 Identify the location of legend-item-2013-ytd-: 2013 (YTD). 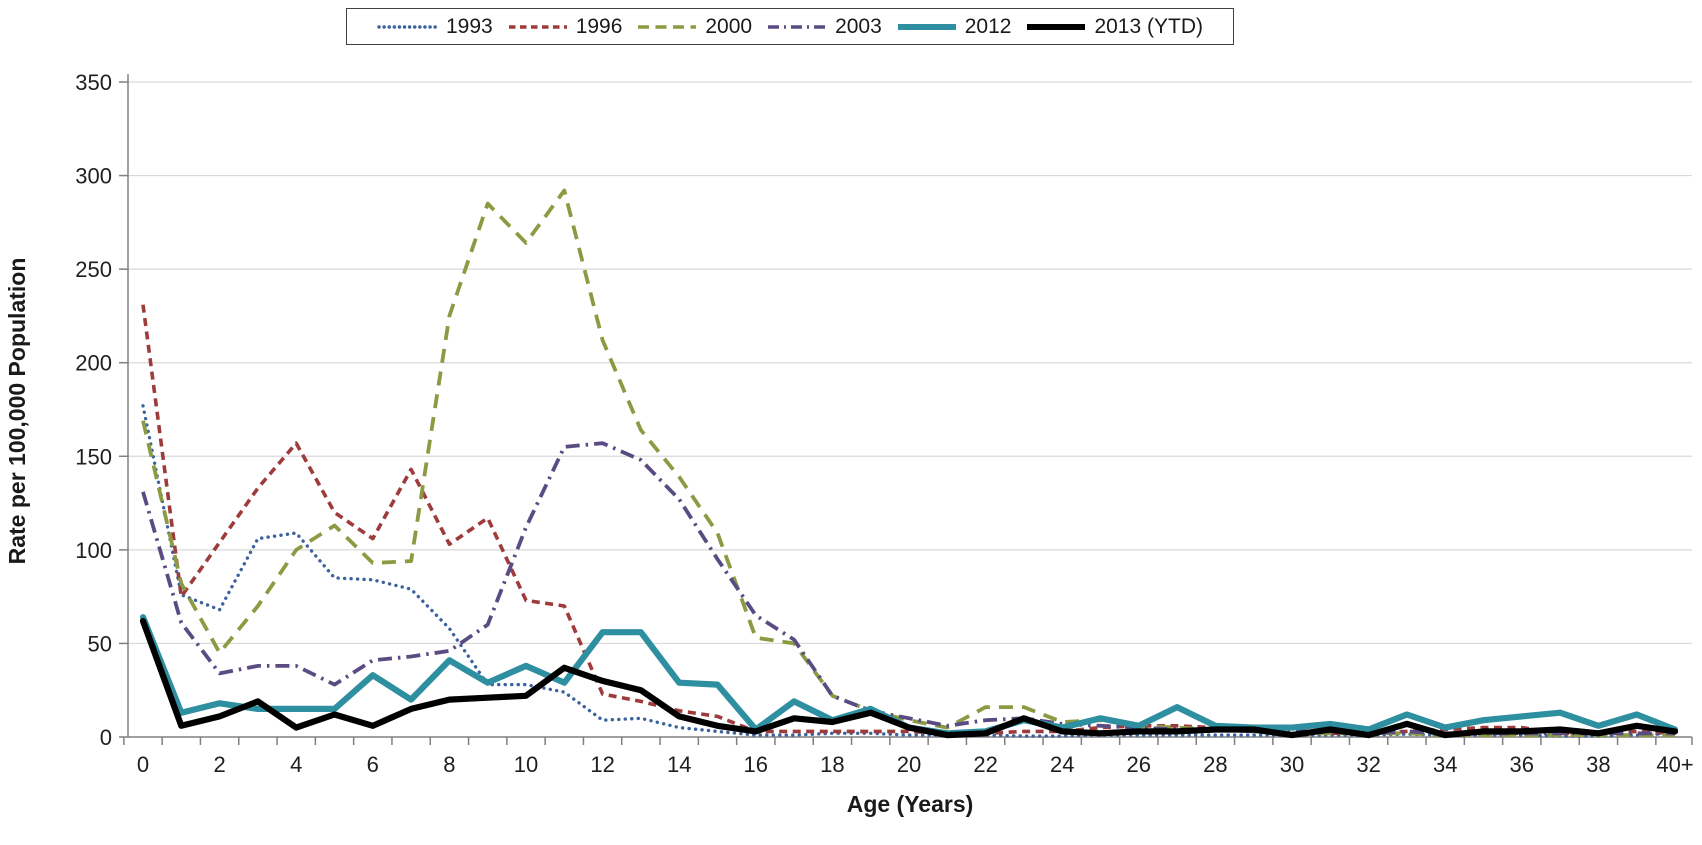
(1114, 27).